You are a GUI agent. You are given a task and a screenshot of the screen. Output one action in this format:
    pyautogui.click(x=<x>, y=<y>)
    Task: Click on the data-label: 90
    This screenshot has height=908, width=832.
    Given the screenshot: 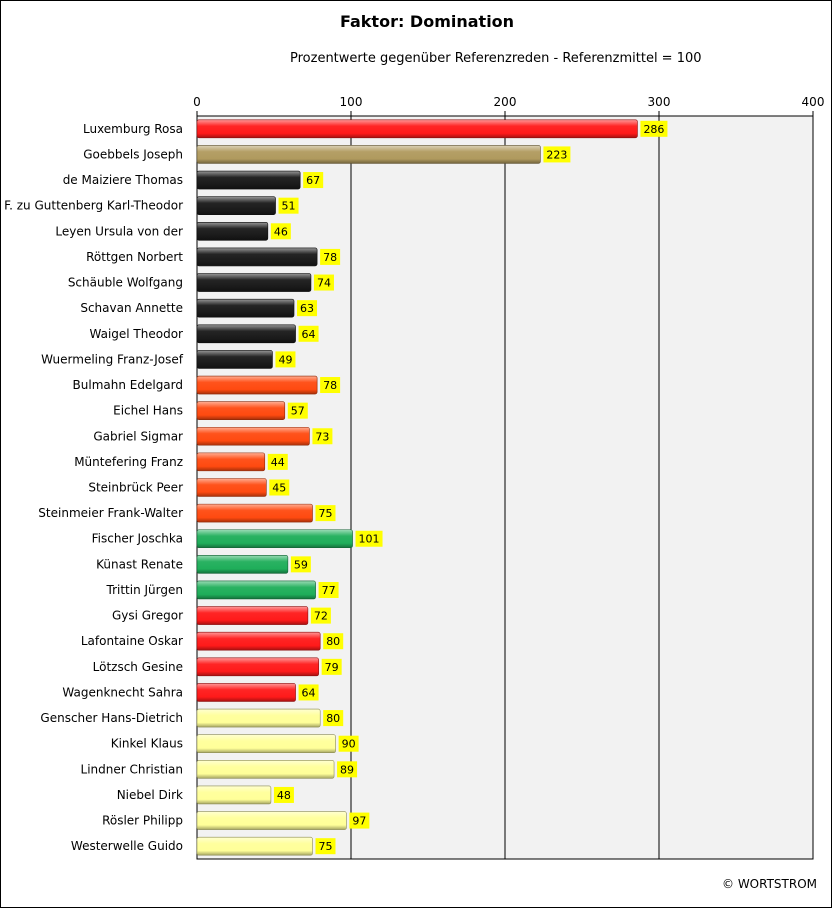 What is the action you would take?
    pyautogui.click(x=349, y=744)
    